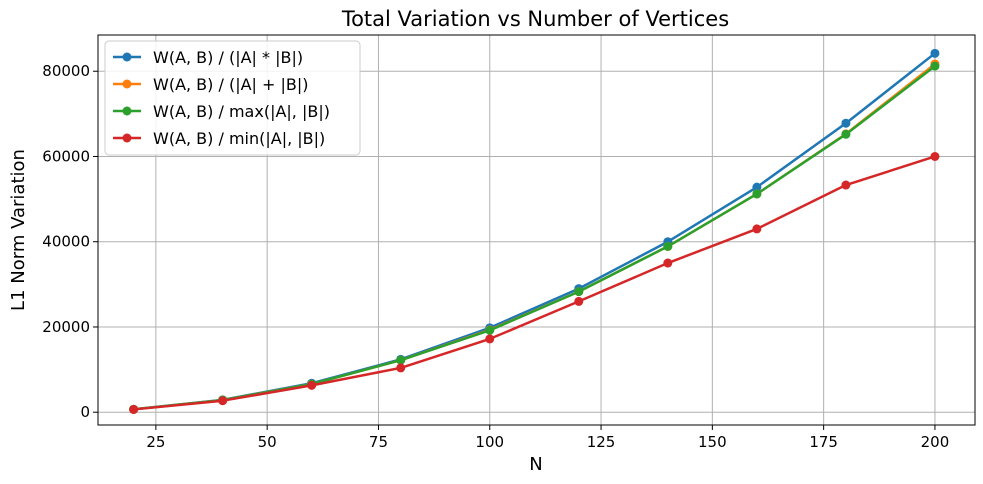 This screenshot has height=484, width=983. Describe the element at coordinates (712, 442) in the screenshot. I see `x-tick-label: 150` at that location.